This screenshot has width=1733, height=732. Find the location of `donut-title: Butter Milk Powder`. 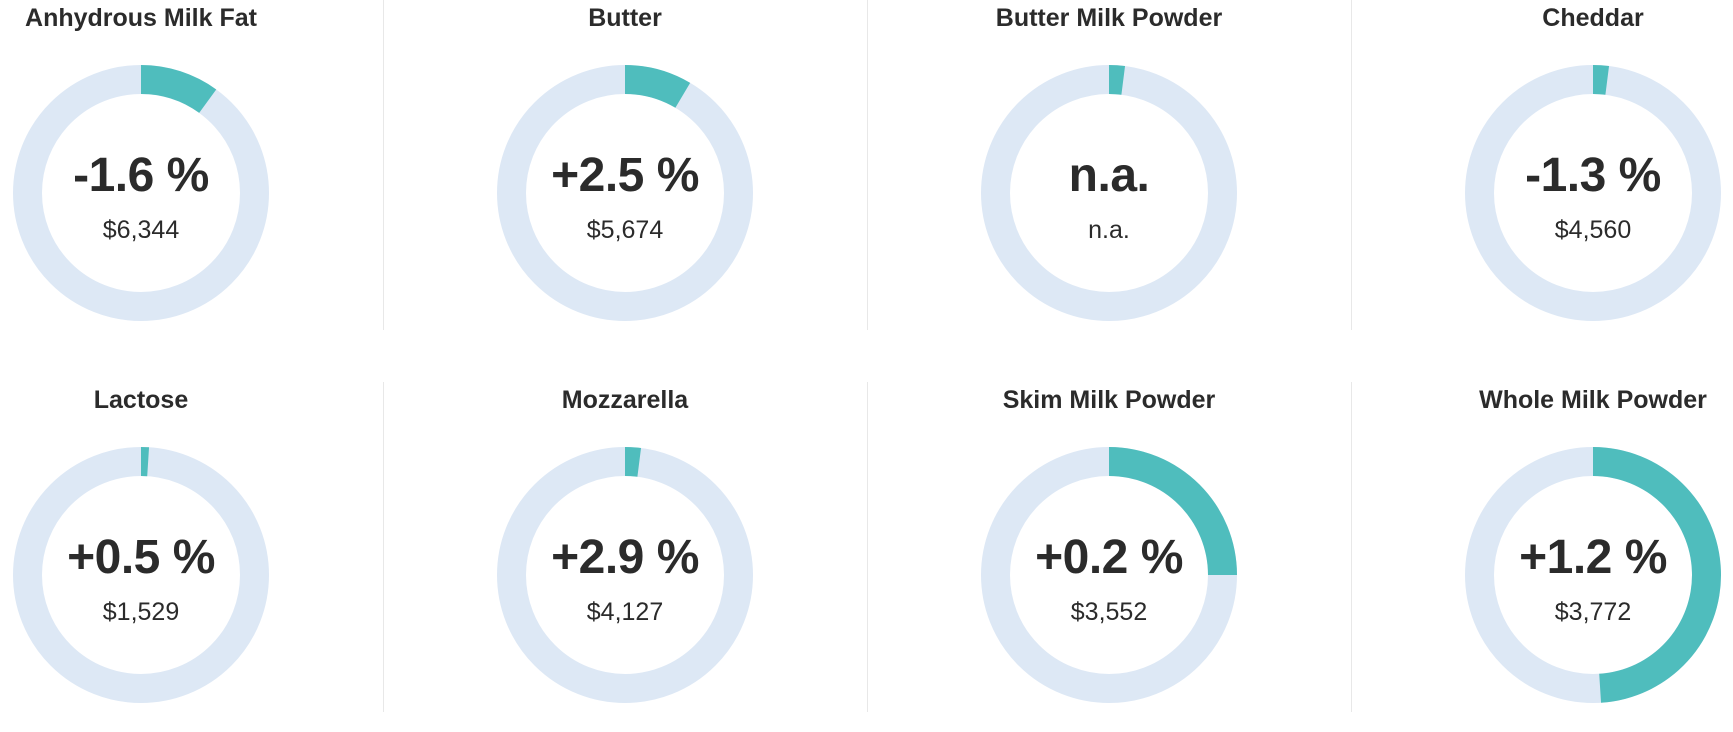

donut-title: Butter Milk Powder is located at coordinates (1109, 18).